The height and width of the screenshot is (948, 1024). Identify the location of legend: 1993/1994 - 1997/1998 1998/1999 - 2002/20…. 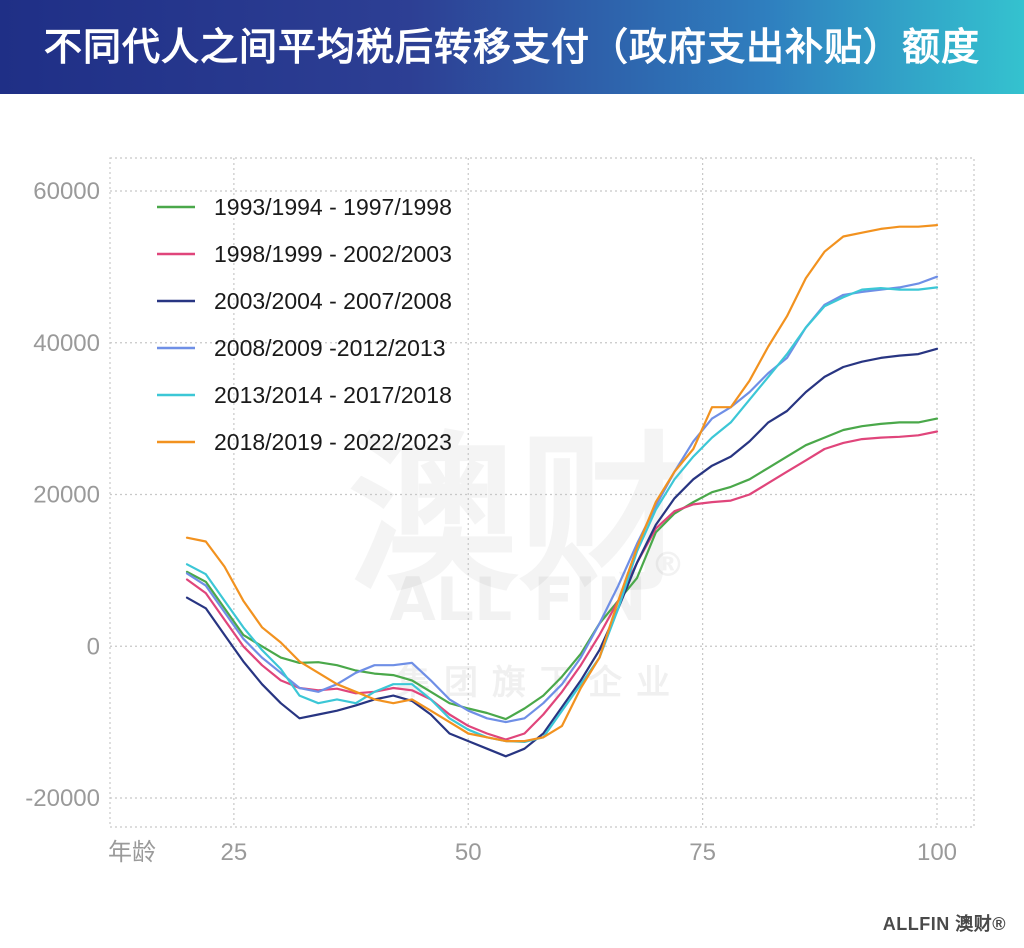
(304, 324).